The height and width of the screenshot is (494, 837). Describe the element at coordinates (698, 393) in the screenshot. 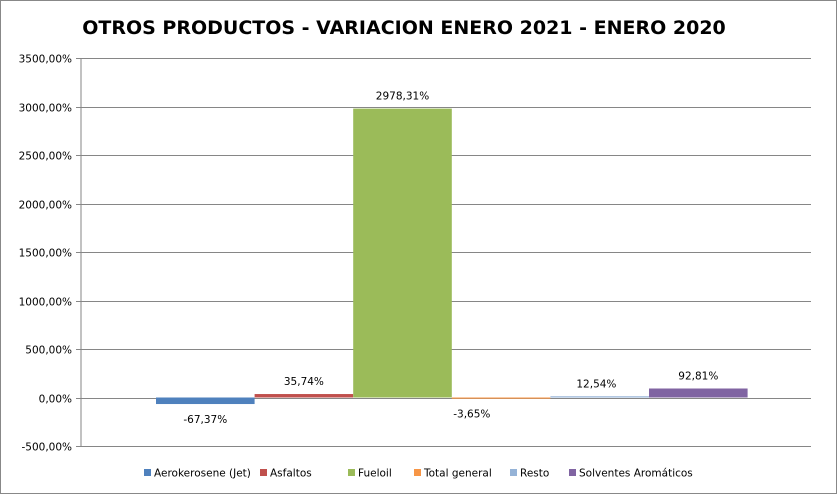

I see `bar-solventes-arom-ticos` at that location.